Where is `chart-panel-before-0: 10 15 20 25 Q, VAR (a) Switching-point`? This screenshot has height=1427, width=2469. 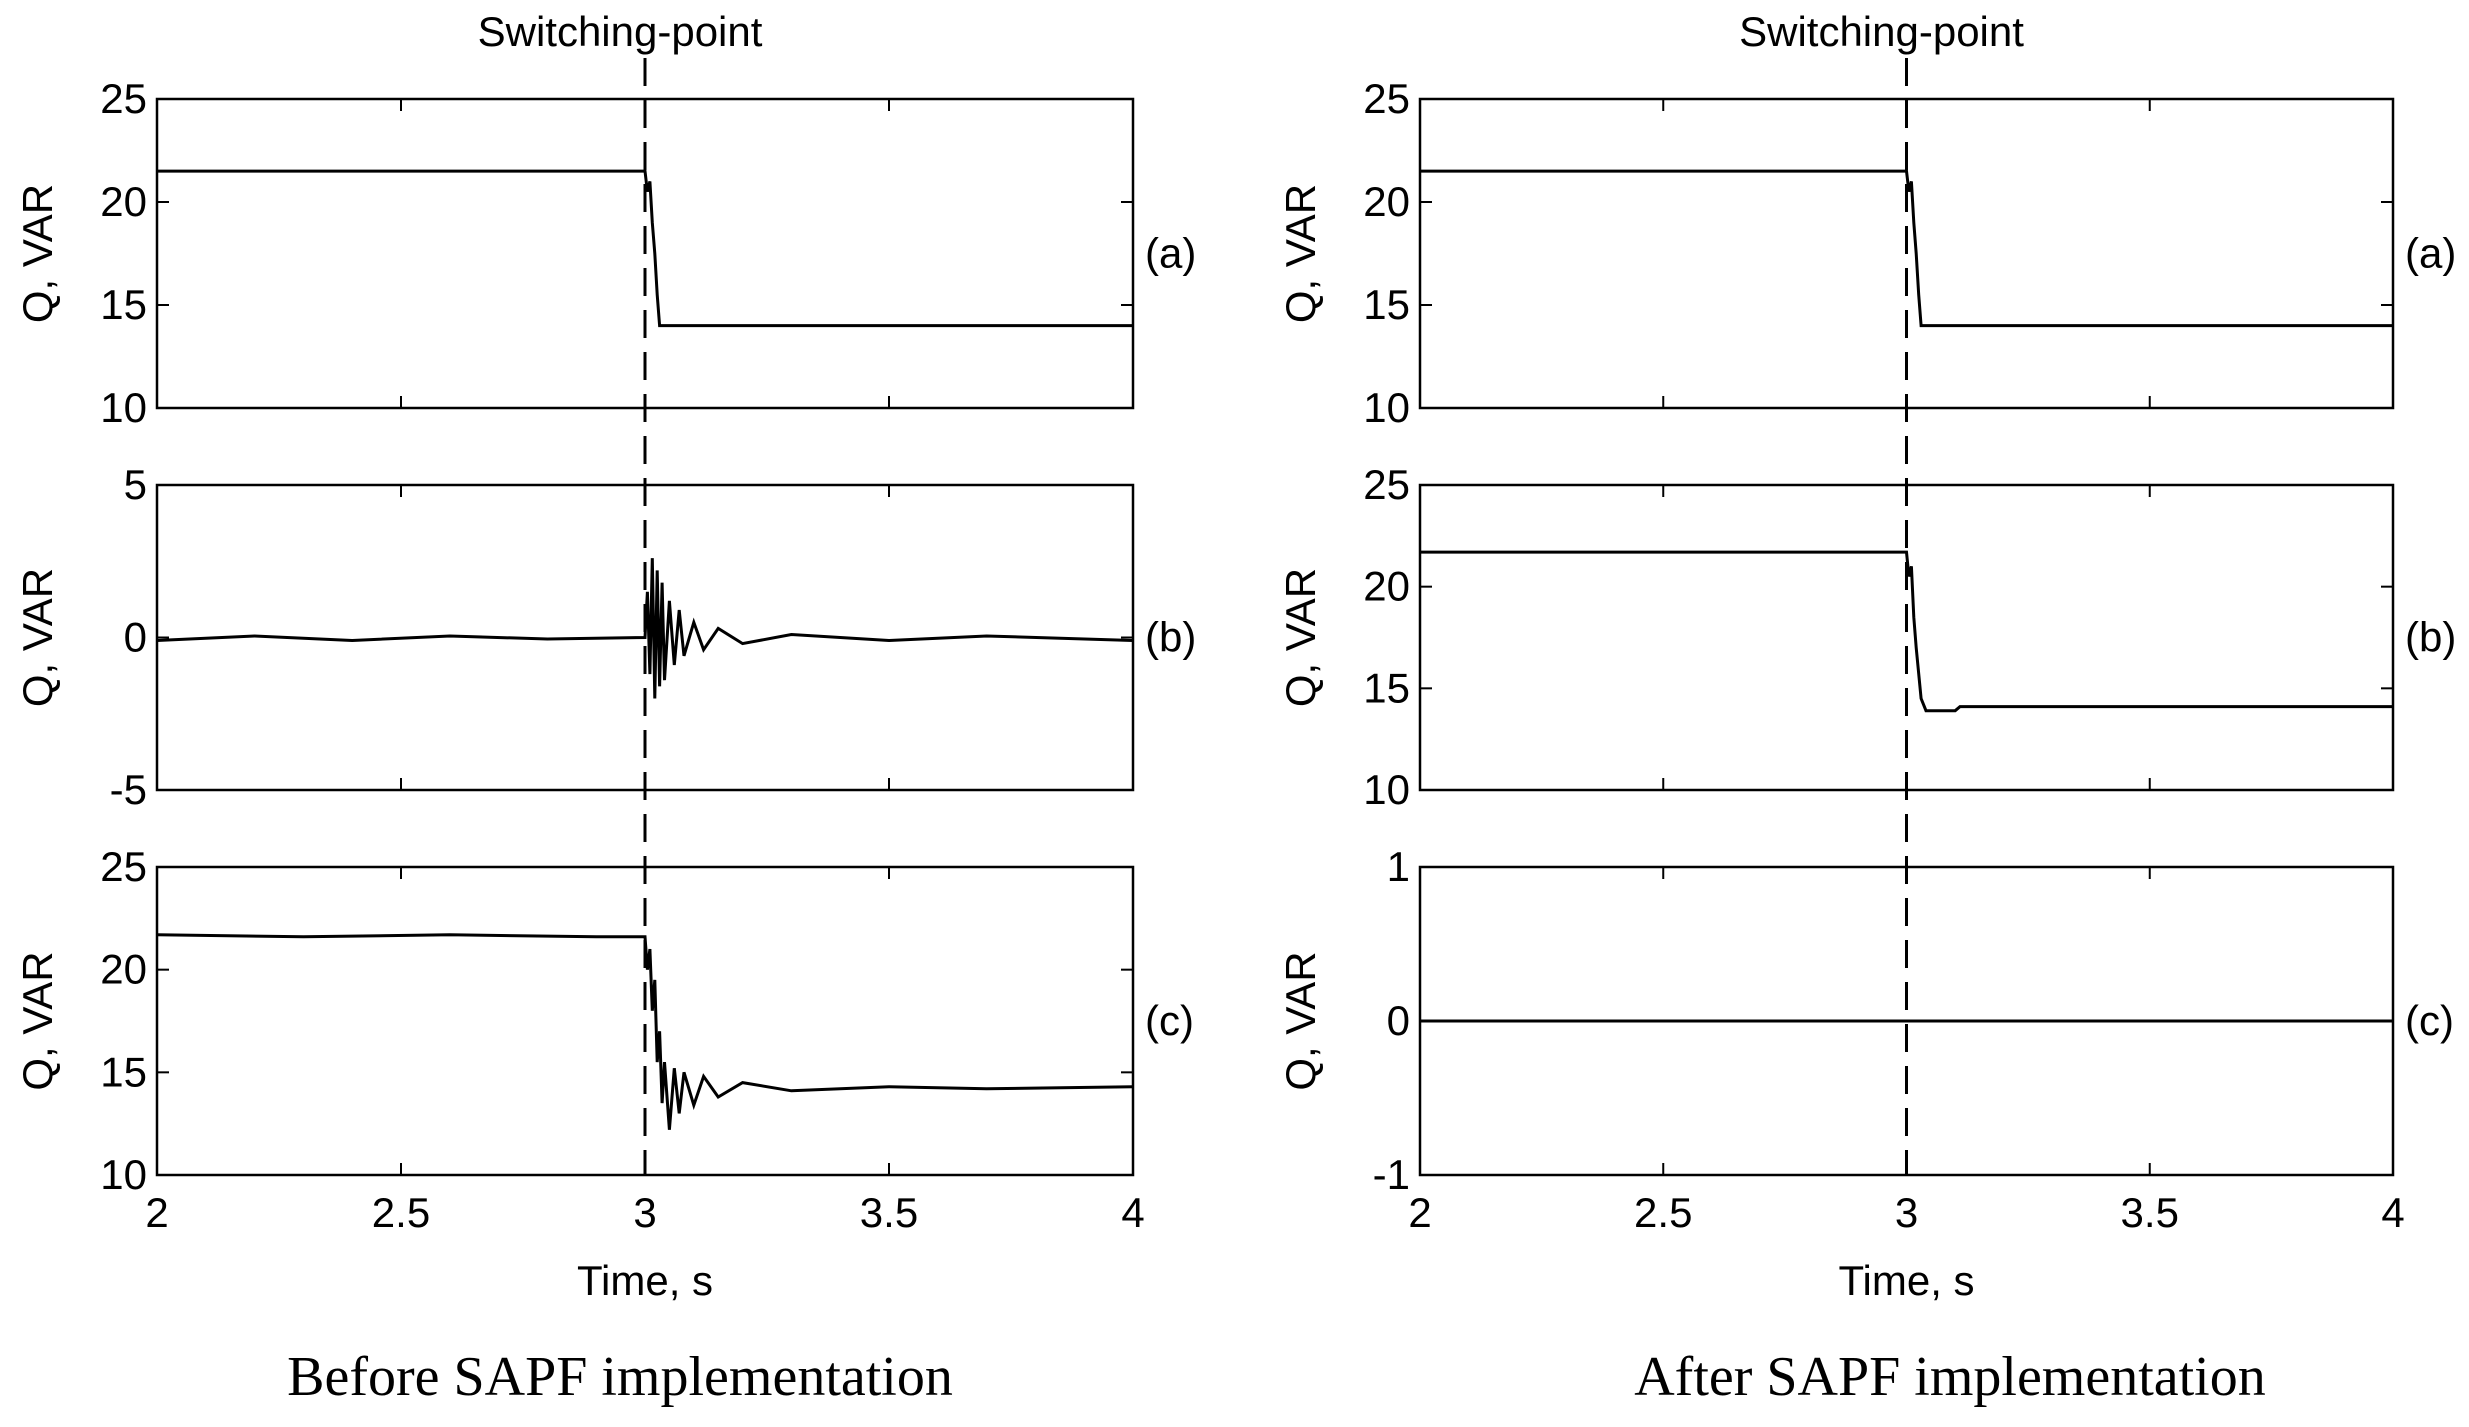
chart-panel-before-0: 10 15 20 25 Q, VAR (a) Switching-point is located at coordinates (605, 219).